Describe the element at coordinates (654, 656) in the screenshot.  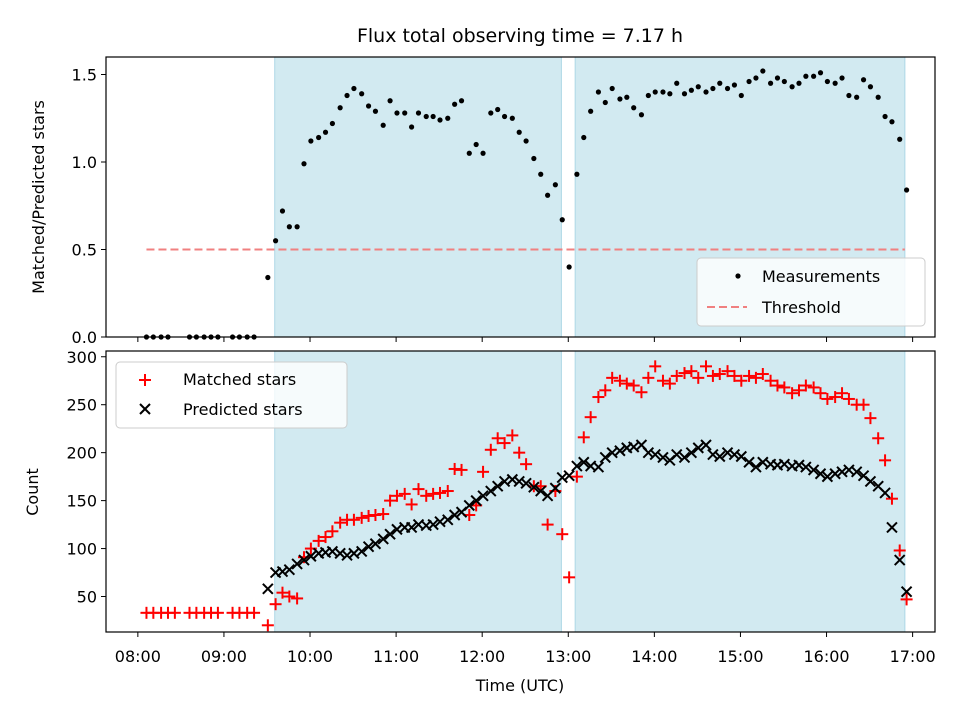
I see `x-tick-label: 14:00` at that location.